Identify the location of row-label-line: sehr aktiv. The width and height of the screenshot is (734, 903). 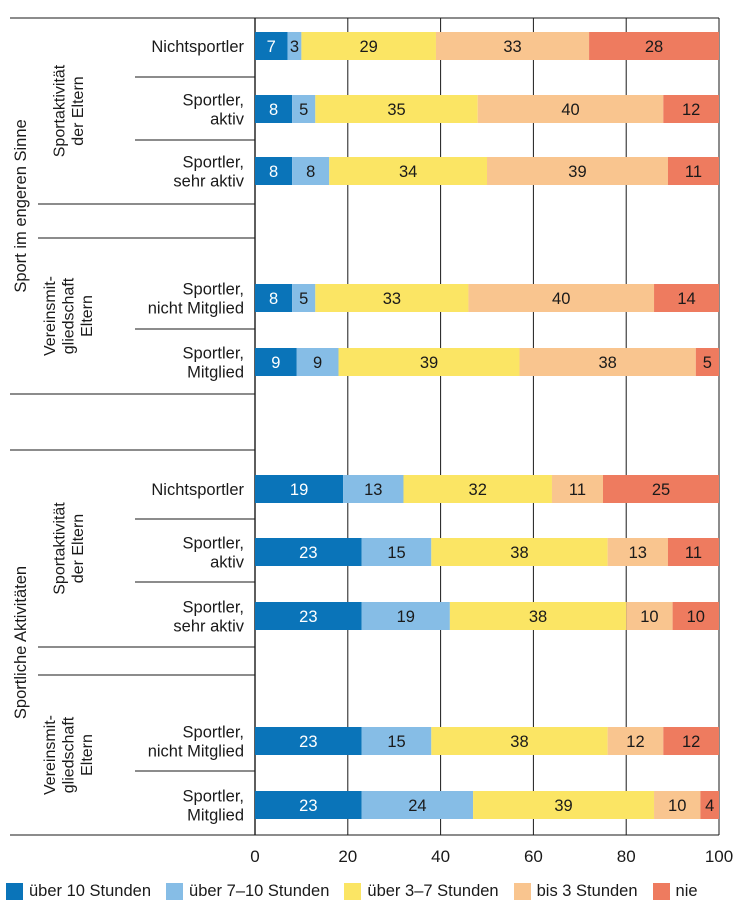
(208, 181).